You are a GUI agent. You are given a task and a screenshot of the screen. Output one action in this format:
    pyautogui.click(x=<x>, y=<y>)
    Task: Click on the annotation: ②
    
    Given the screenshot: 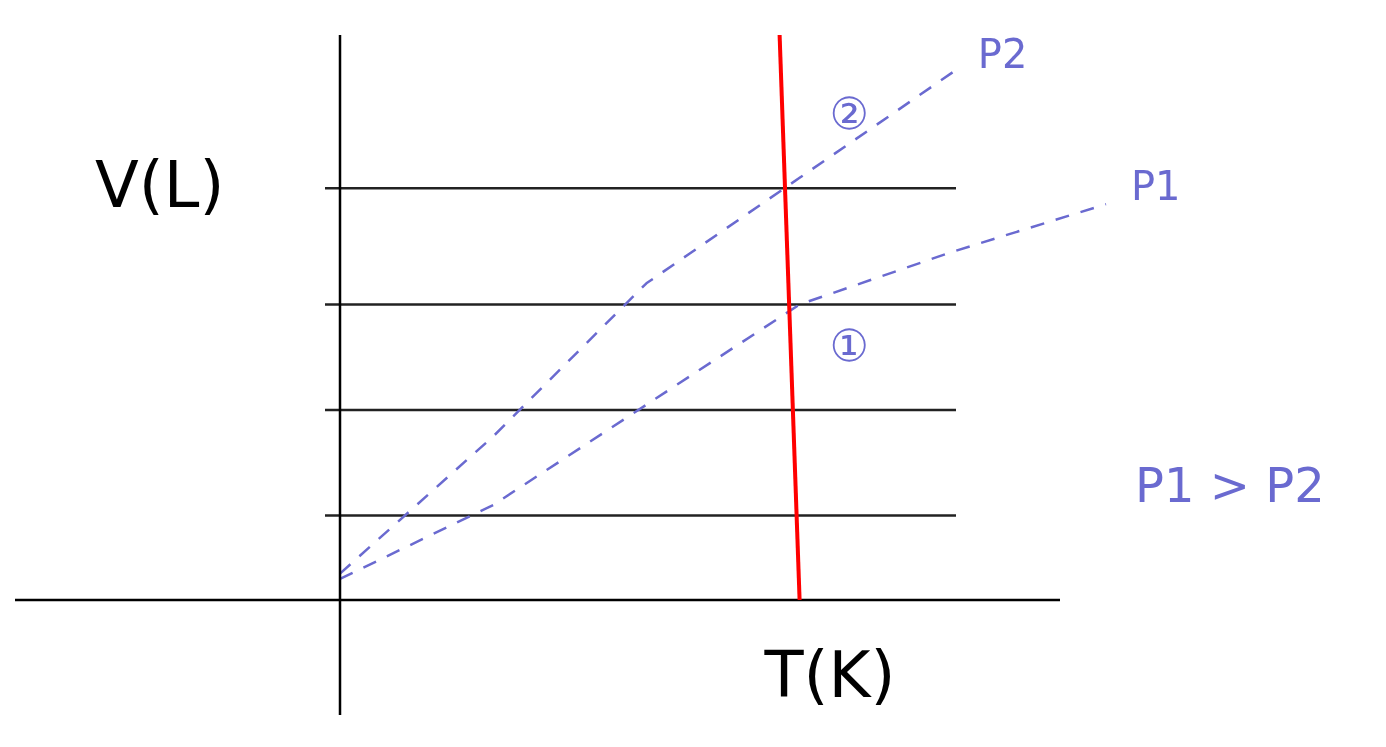 What is the action you would take?
    pyautogui.click(x=849, y=114)
    